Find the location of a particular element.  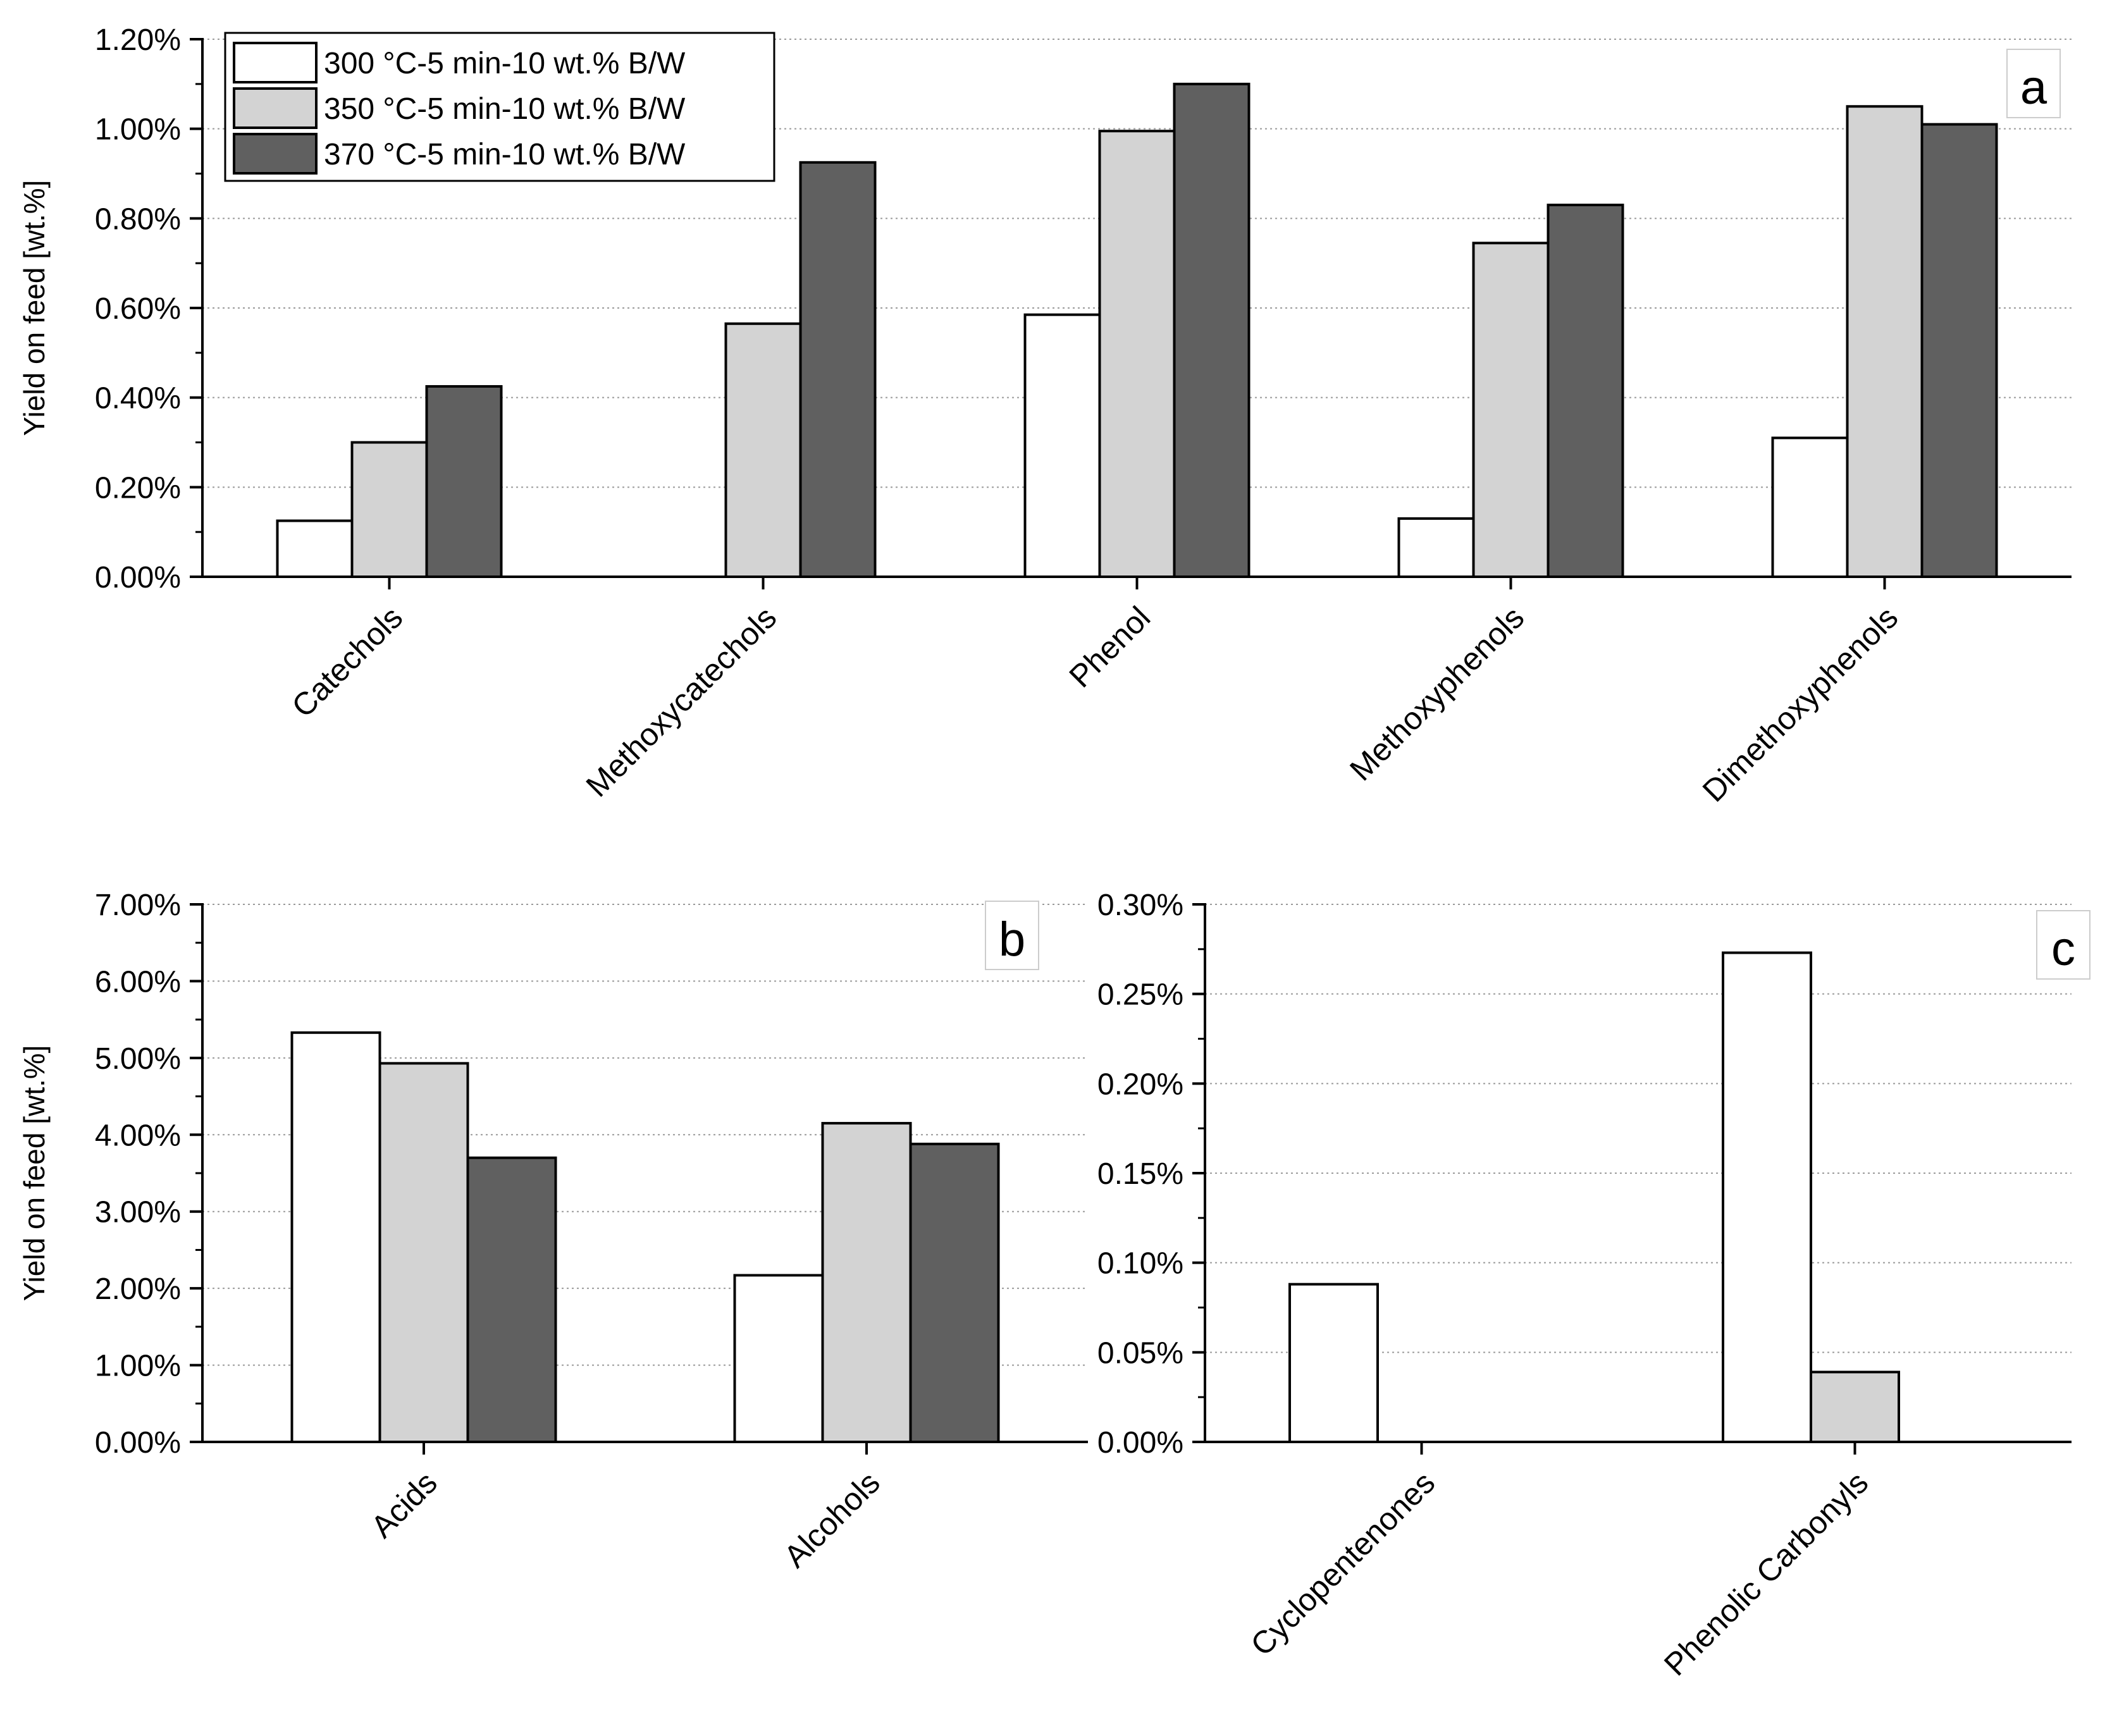

bar-a-phenol-370c is located at coordinates (1212, 330).